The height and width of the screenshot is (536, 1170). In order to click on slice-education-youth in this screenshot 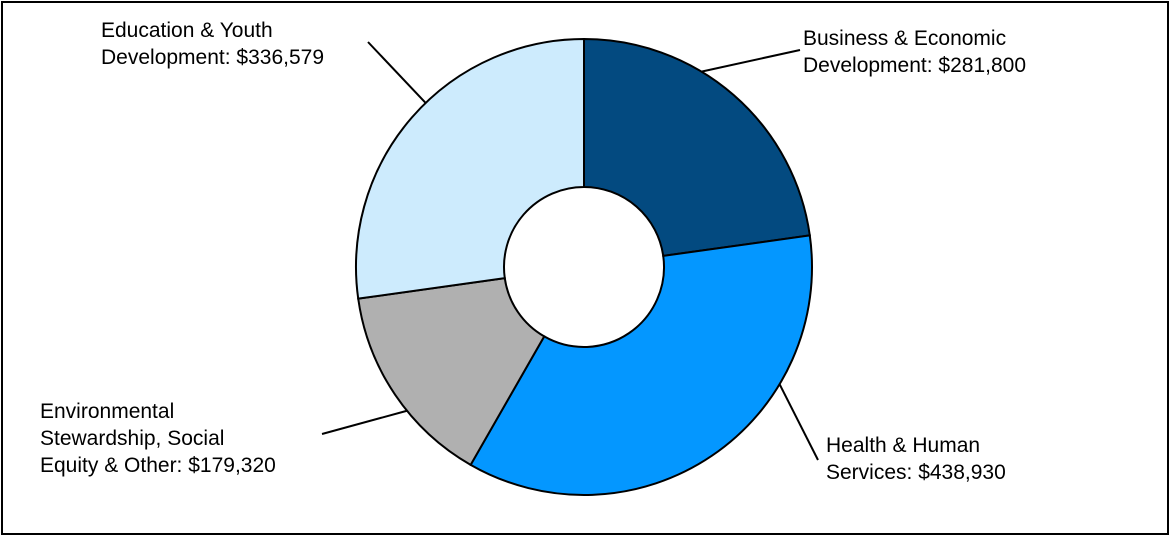, I will do `click(470, 168)`.